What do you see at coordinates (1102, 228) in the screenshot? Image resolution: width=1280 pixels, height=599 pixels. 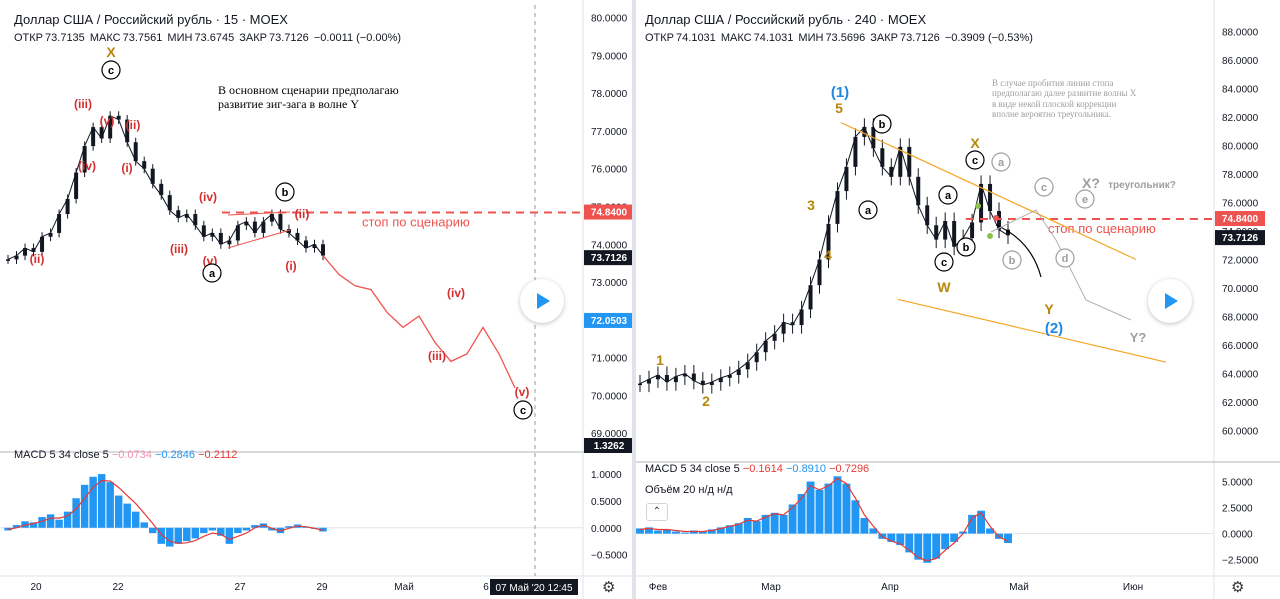 I see `stop-label: стоп по сценарию` at bounding box center [1102, 228].